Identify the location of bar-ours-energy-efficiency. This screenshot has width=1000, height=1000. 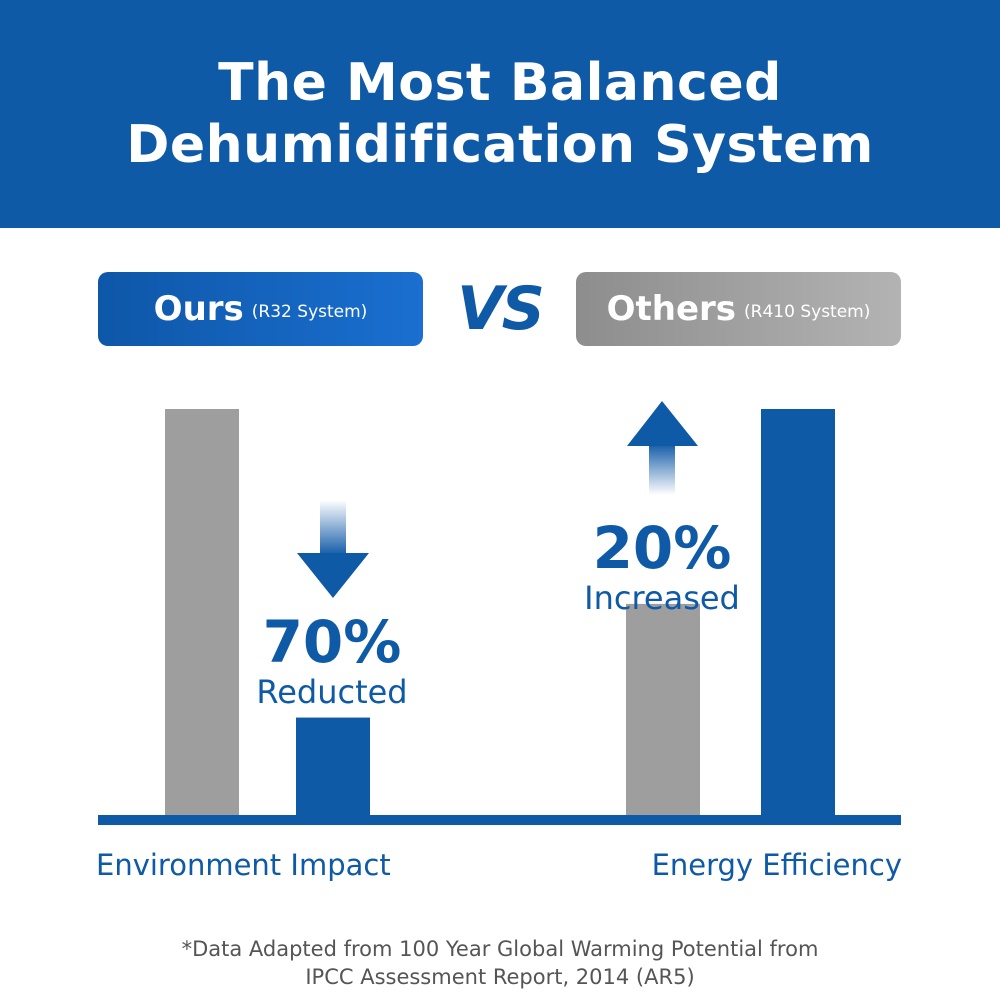
(798, 612).